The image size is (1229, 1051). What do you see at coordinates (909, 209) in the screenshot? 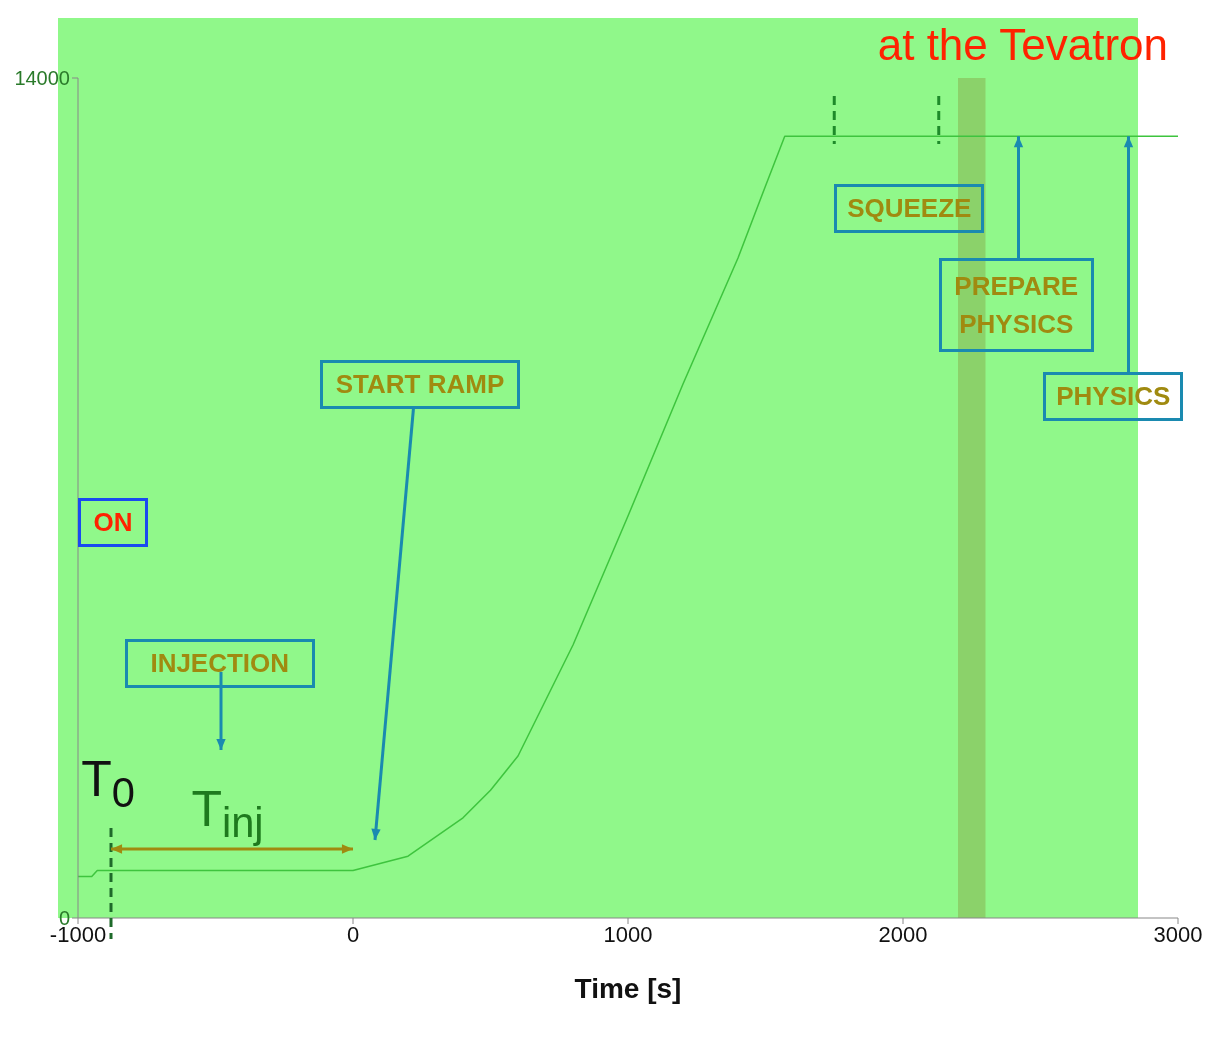
I see `annotation: SQUEEZE` at bounding box center [909, 209].